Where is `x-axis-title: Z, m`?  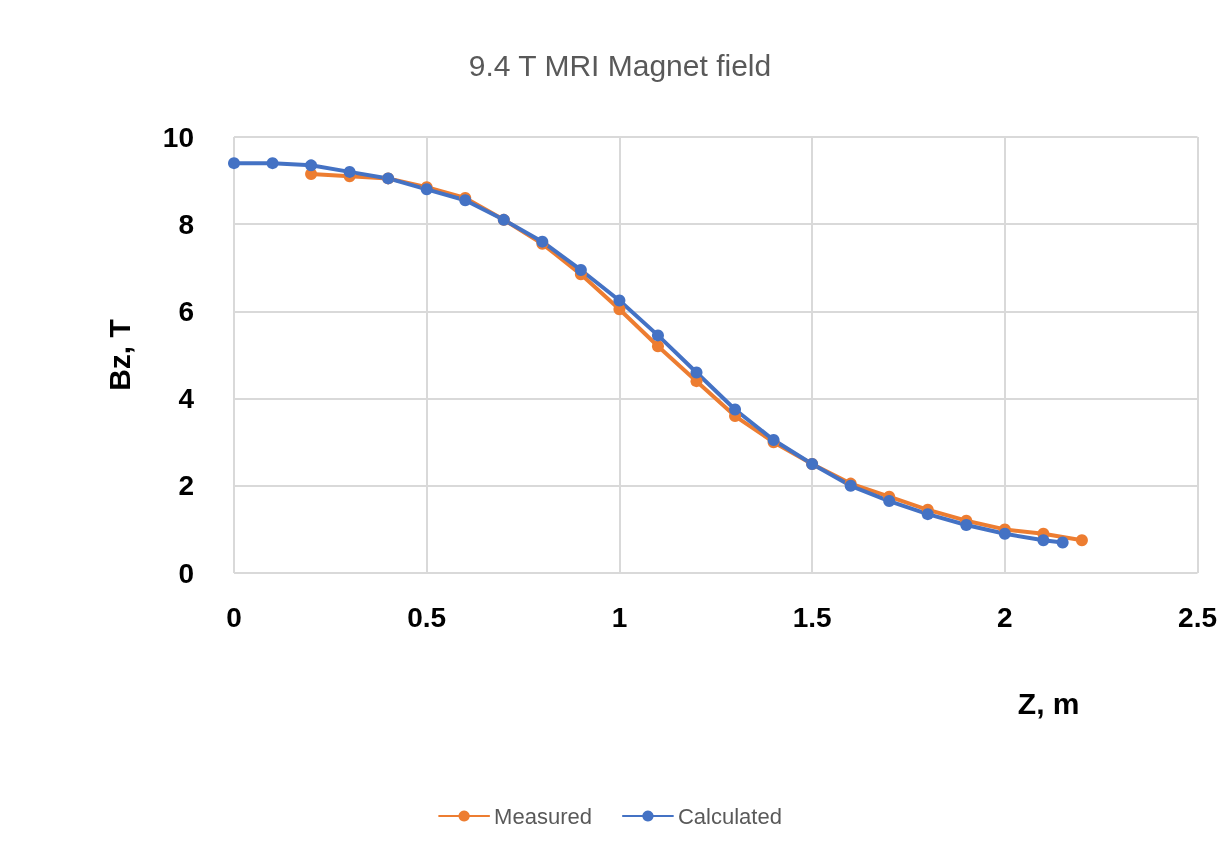 x-axis-title: Z, m is located at coordinates (1048, 703).